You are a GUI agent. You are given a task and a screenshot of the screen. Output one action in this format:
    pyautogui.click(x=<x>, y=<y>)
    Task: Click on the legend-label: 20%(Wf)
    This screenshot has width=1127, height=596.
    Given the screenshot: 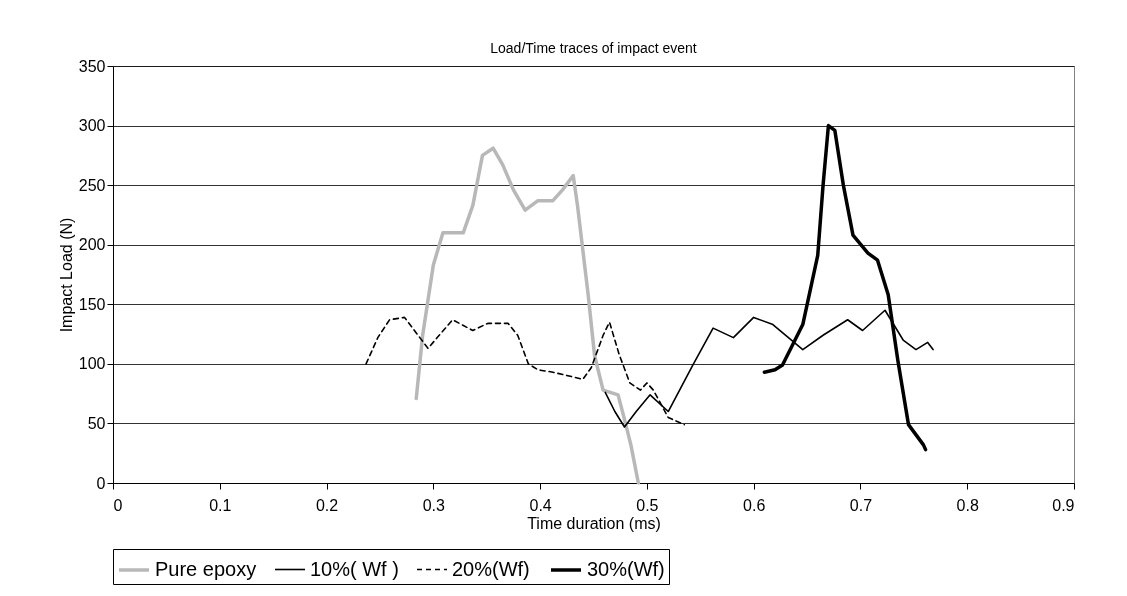 What is the action you would take?
    pyautogui.click(x=491, y=568)
    